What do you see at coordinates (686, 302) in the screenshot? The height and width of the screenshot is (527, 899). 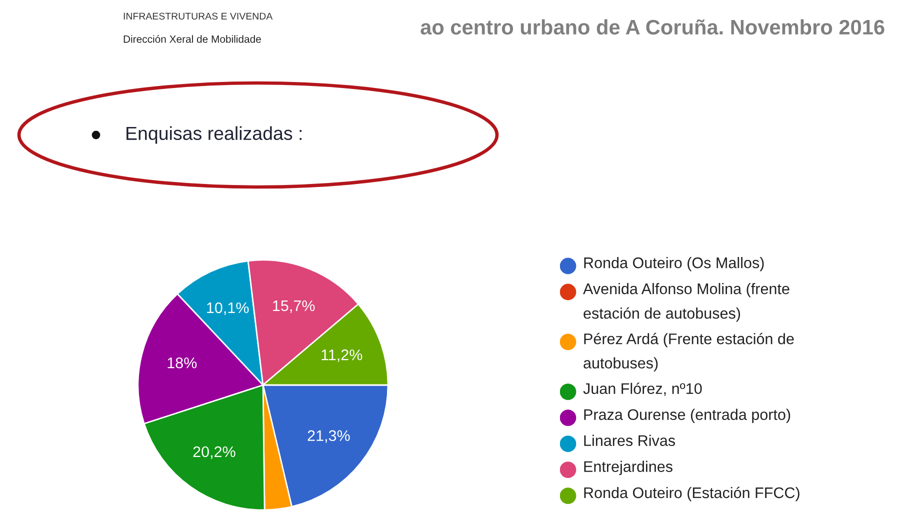 I see `legend-label: Avenida Alfonso Molina (frente estación de autobuses)` at bounding box center [686, 302].